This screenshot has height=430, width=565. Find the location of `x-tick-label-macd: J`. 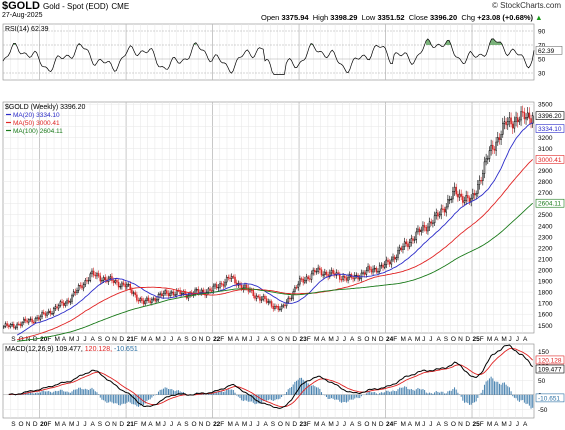

x-tick-label-macd: J is located at coordinates (171, 424).